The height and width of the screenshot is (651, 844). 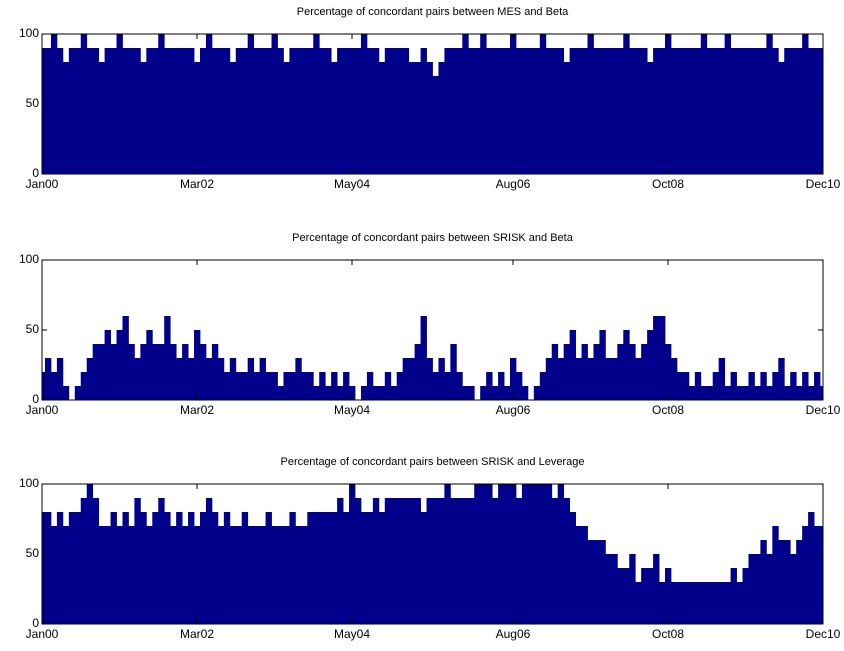 What do you see at coordinates (35, 399) in the screenshot?
I see `y-tick-label: 0` at bounding box center [35, 399].